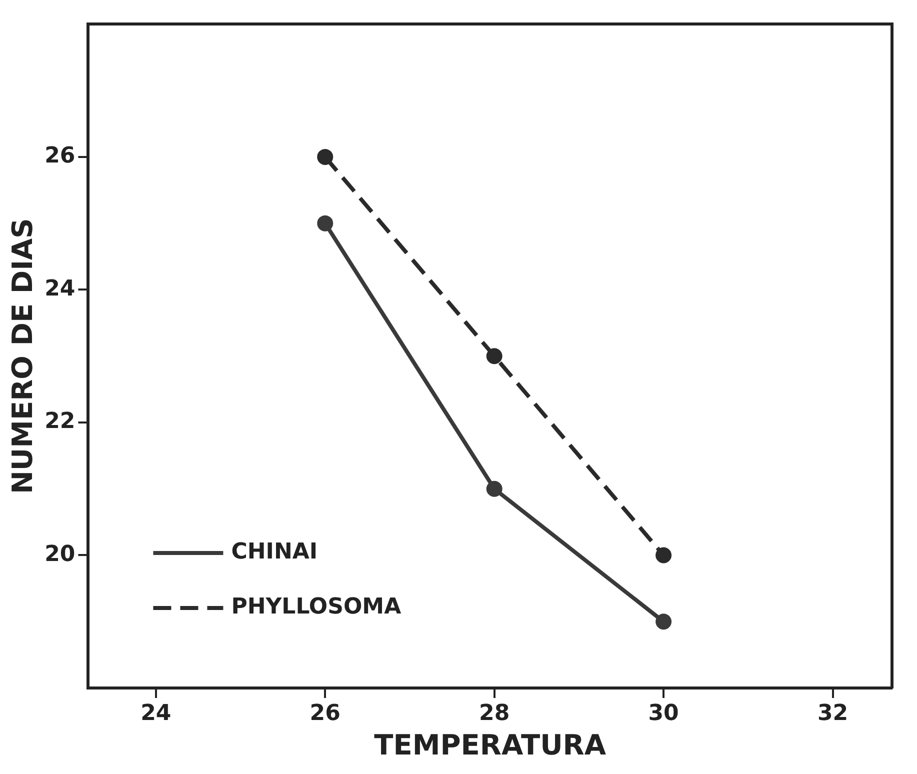 Image resolution: width=917 pixels, height=774 pixels. I want to click on x-tick-label: 28, so click(494, 713).